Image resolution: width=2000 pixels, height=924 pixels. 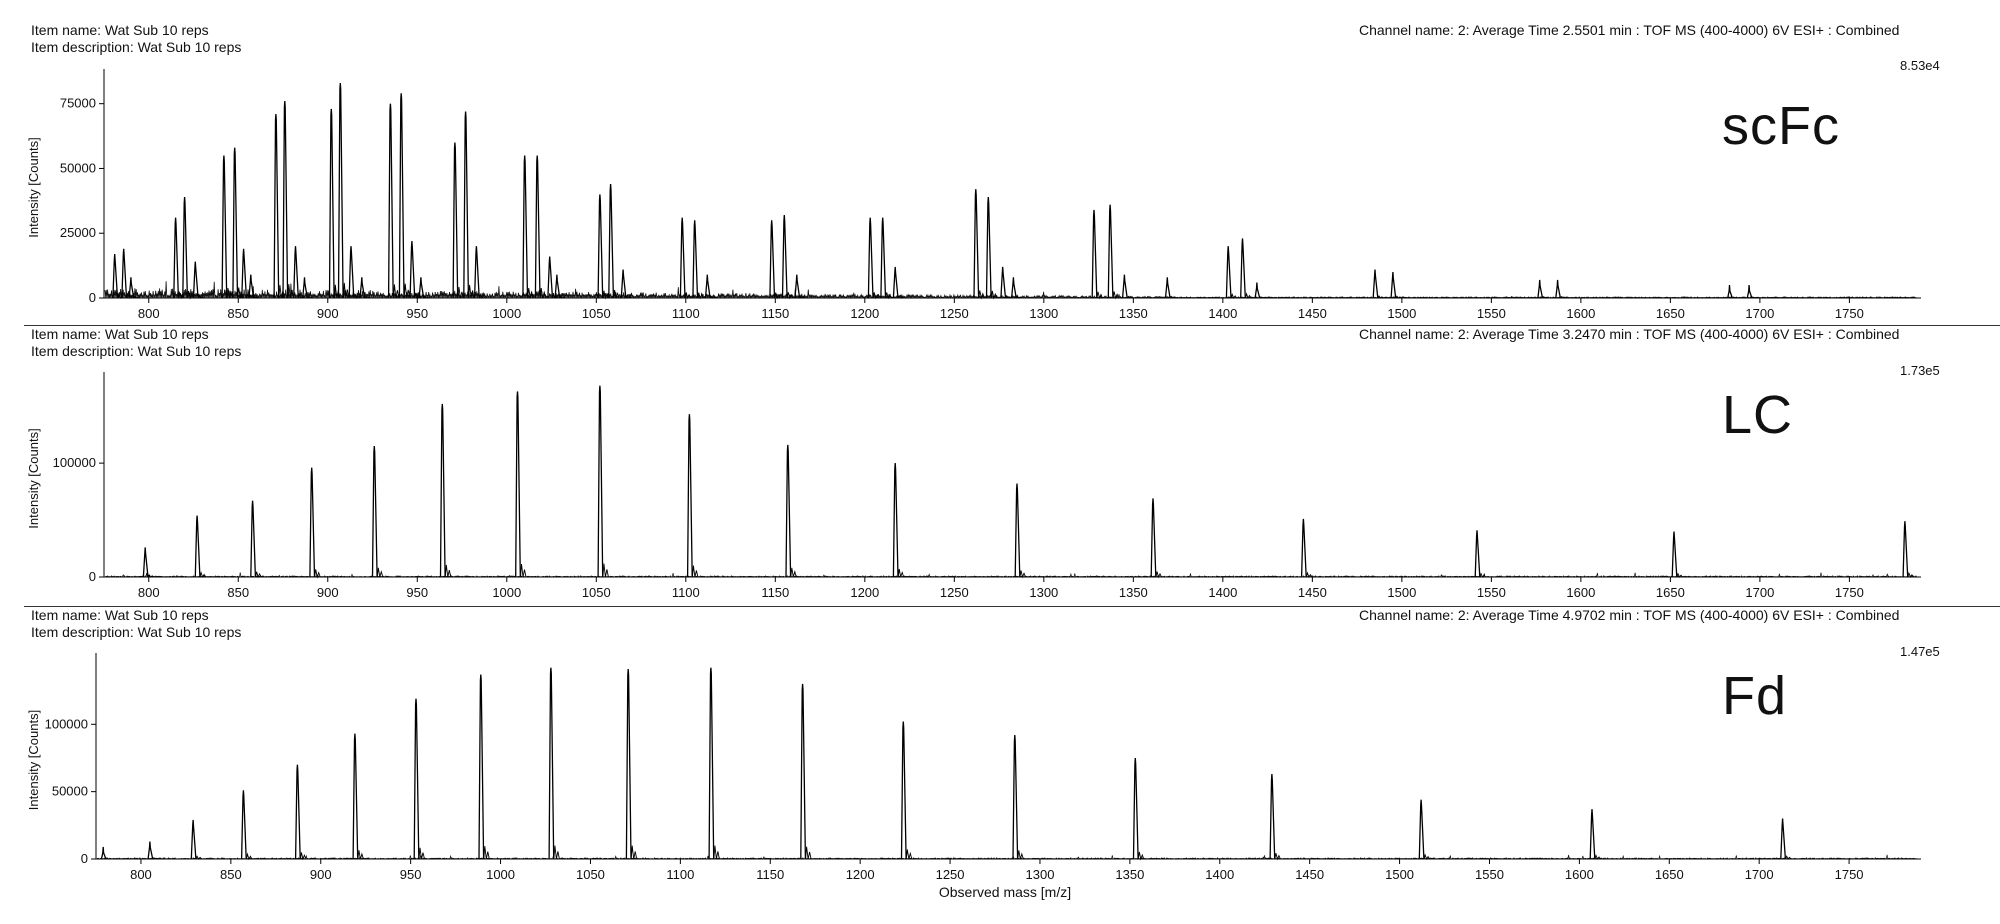 I want to click on x-tick-label: 800, so click(x=149, y=592).